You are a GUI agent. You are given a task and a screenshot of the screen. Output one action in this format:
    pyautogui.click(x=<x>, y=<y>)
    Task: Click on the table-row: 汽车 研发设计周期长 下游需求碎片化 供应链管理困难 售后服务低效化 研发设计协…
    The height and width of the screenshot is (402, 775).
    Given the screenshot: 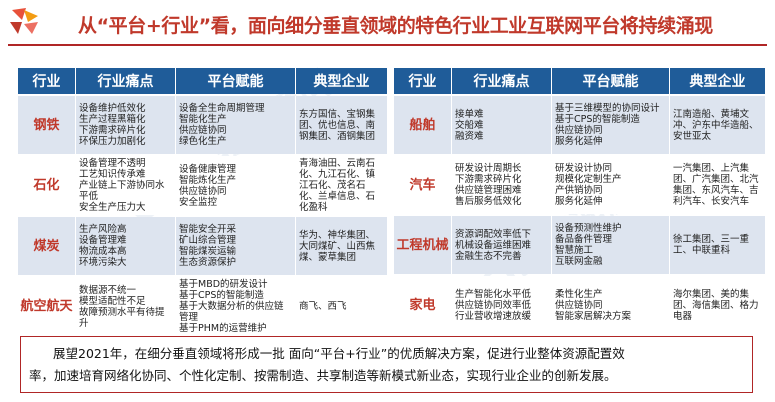 What is the action you would take?
    pyautogui.click(x=580, y=185)
    